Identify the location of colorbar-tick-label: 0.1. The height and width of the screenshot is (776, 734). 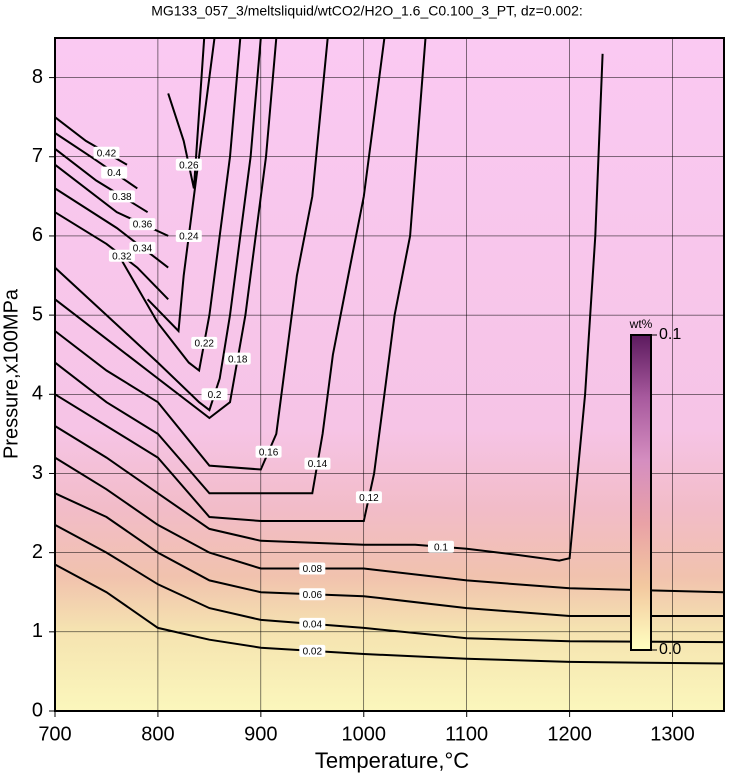
(670, 334).